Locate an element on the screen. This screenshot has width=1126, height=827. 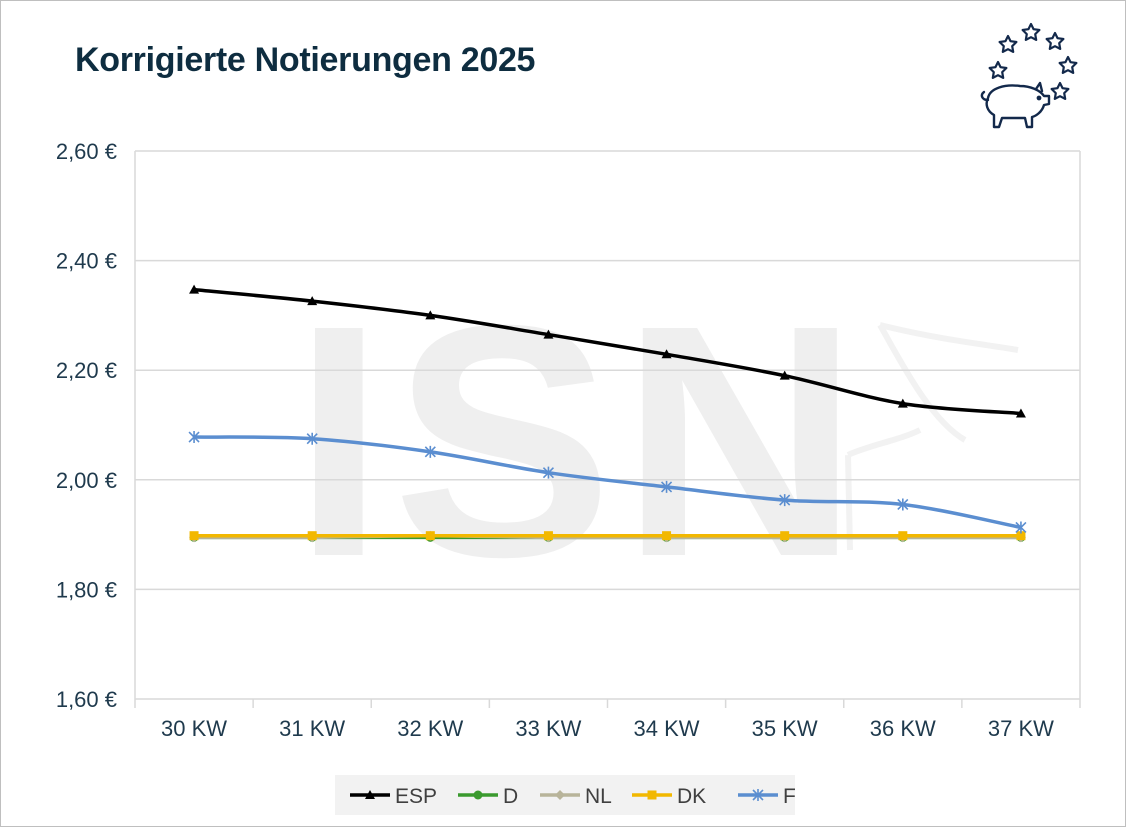
chart-title: Korrigierte Notierungen 2025 is located at coordinates (305, 60).